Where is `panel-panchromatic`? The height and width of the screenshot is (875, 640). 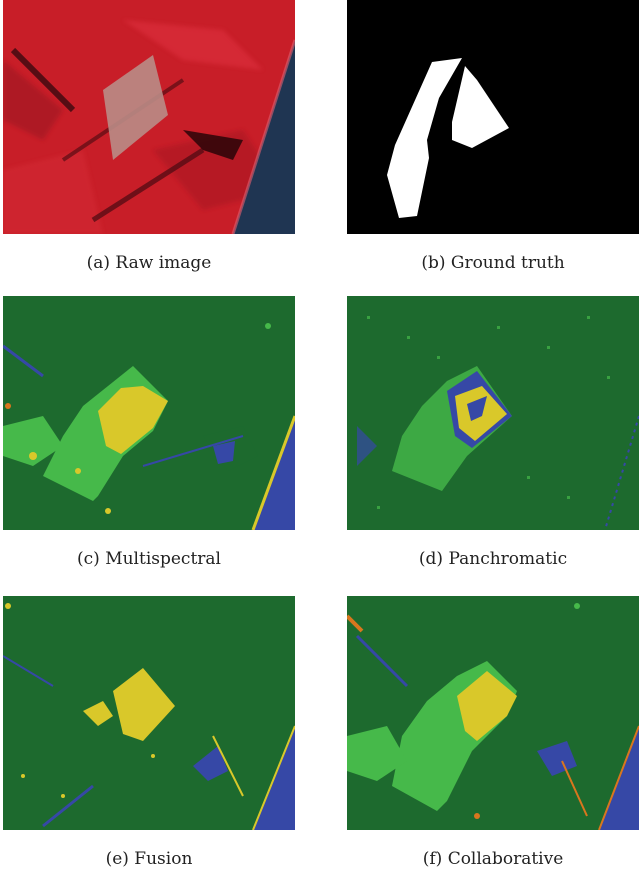 panel-panchromatic is located at coordinates (493, 413).